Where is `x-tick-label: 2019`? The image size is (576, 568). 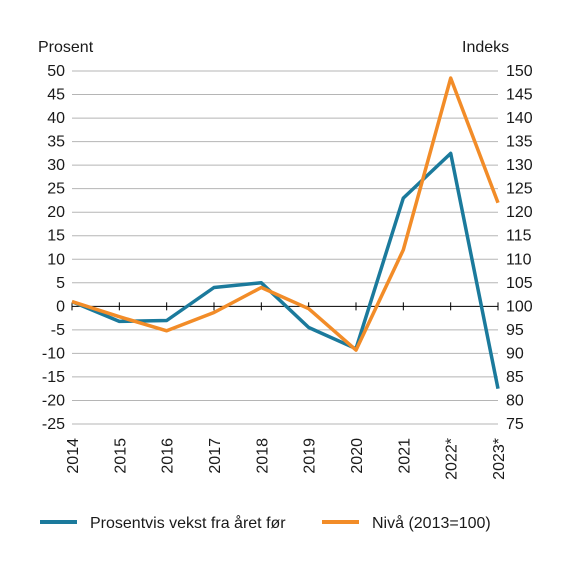 x-tick-label: 2019 is located at coordinates (310, 456).